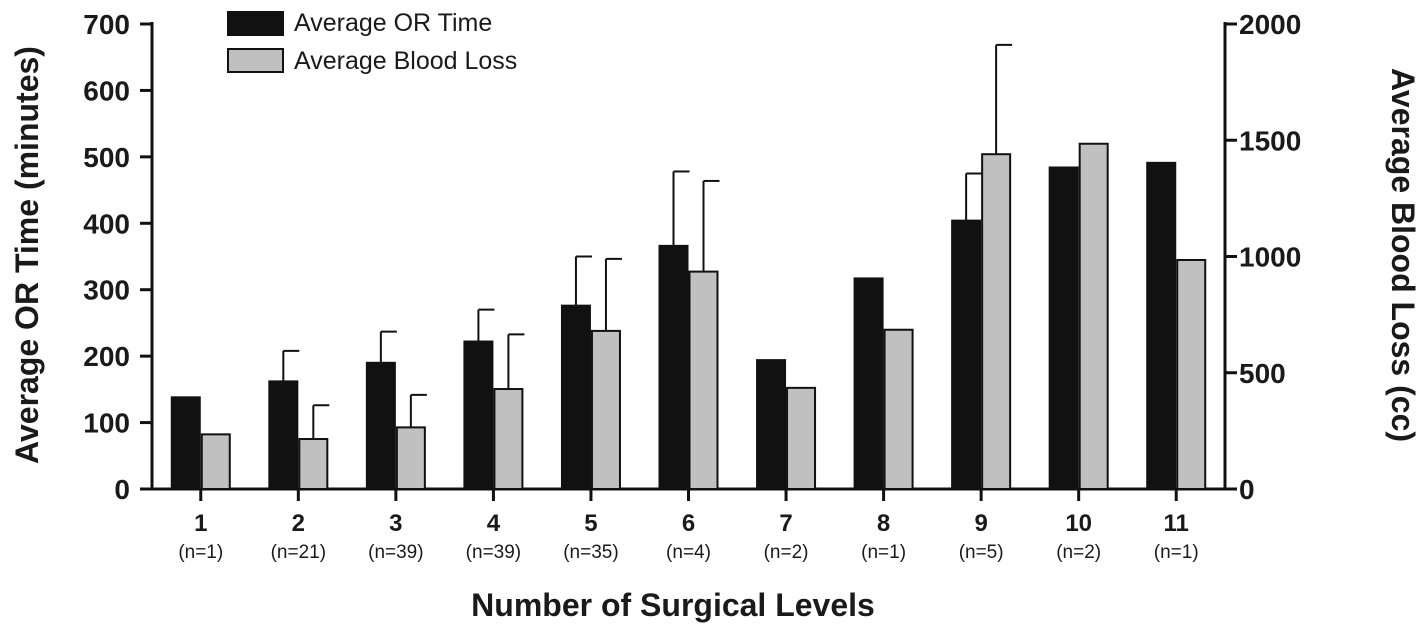  Describe the element at coordinates (122, 489) in the screenshot. I see `y-tick-label: 0` at that location.